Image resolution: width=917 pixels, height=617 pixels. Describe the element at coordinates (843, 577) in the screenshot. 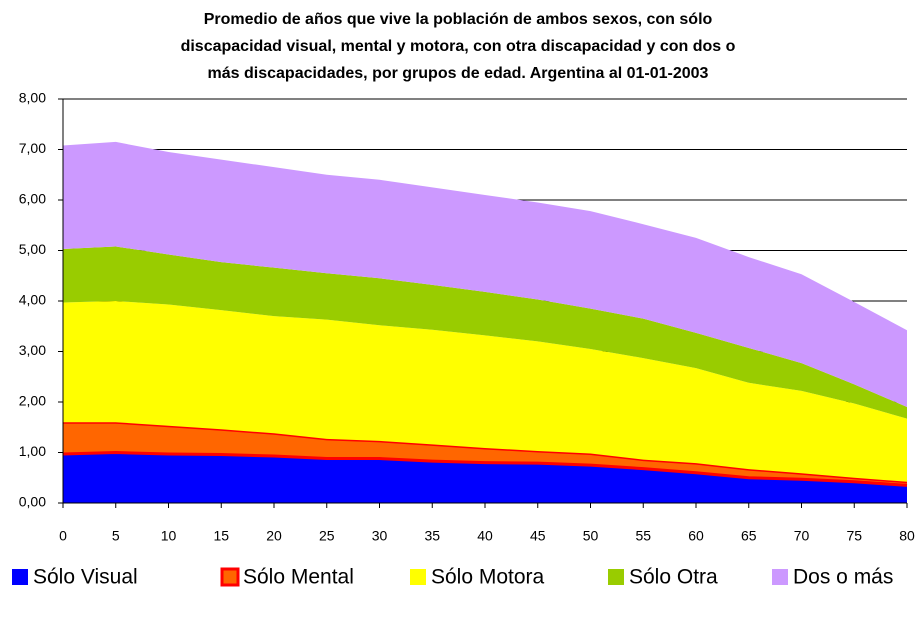

I see `legend-label: Dos o más` at that location.